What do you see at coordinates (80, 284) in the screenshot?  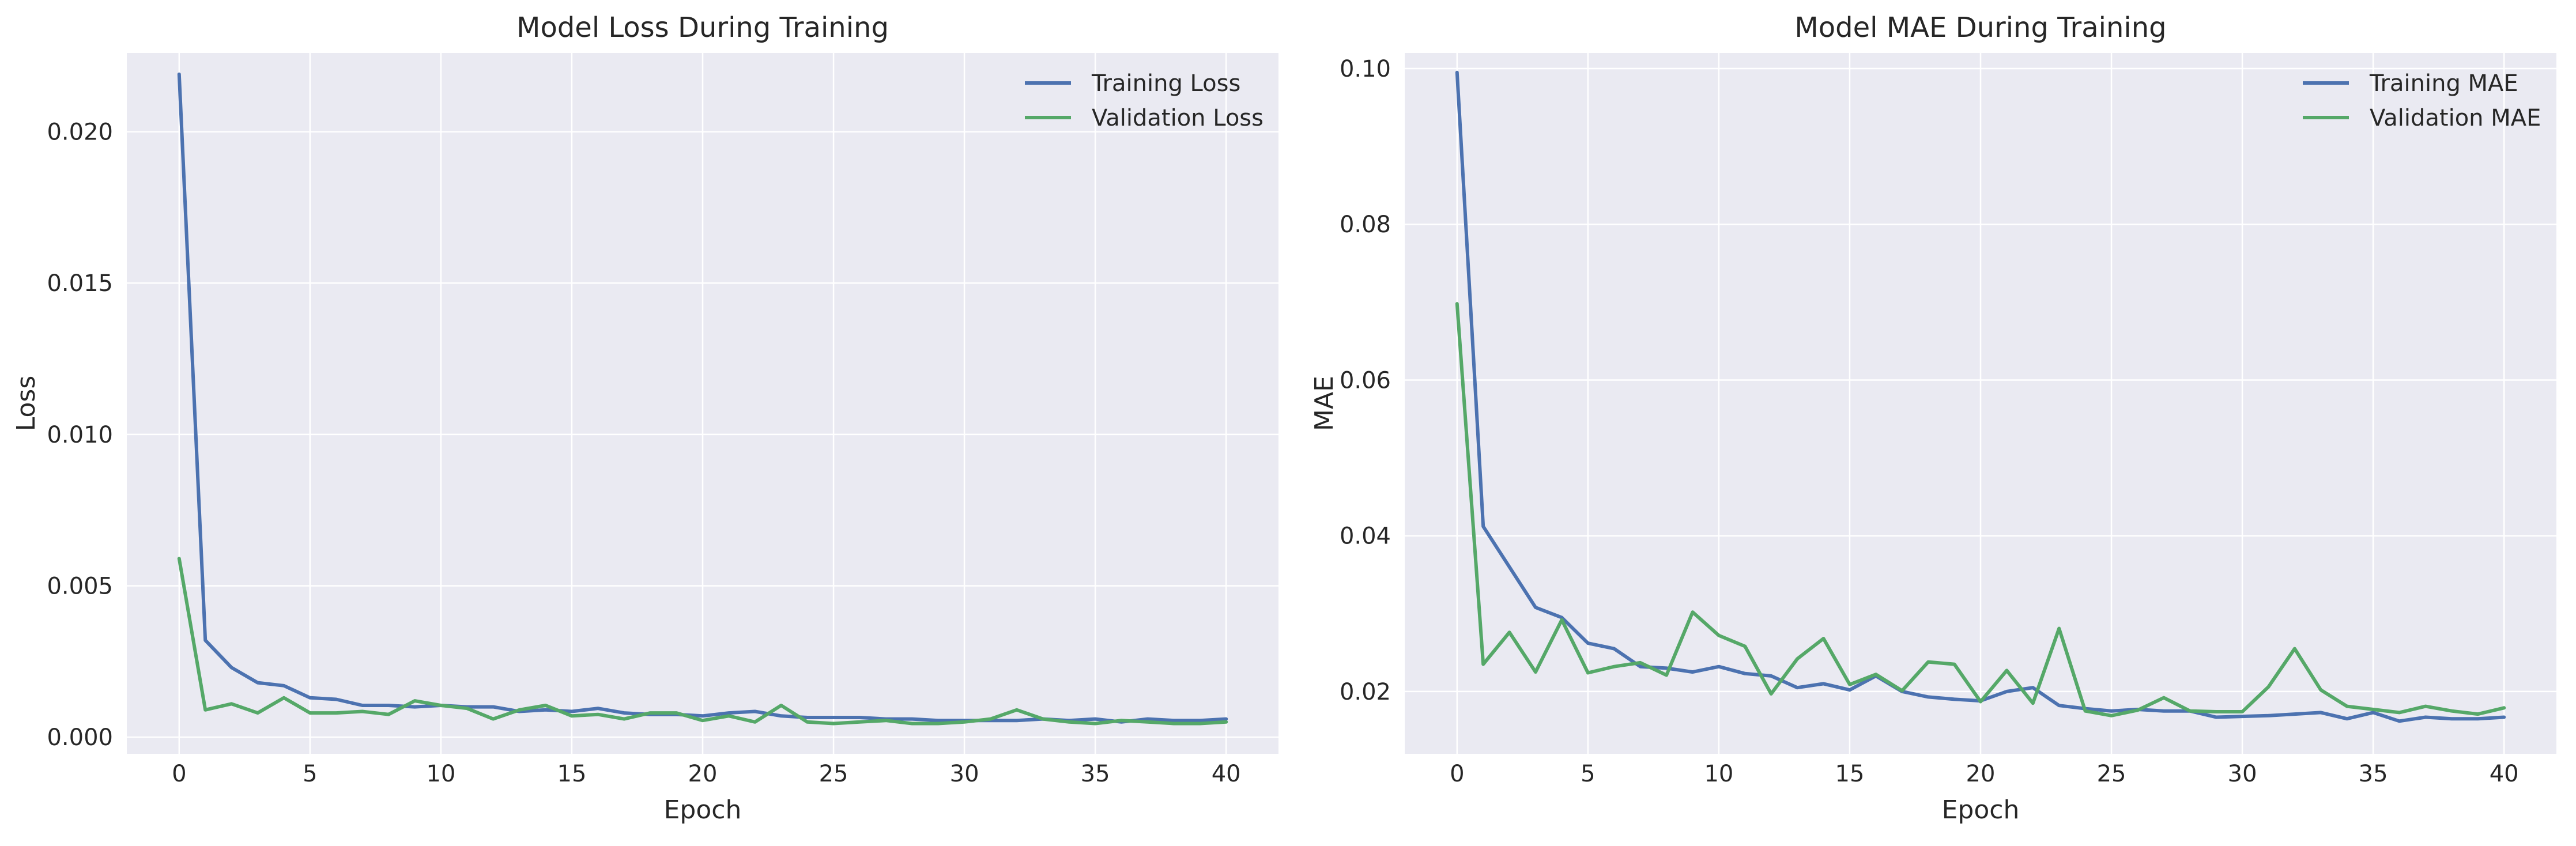 I see `loss-y-tick-label: 0.015` at bounding box center [80, 284].